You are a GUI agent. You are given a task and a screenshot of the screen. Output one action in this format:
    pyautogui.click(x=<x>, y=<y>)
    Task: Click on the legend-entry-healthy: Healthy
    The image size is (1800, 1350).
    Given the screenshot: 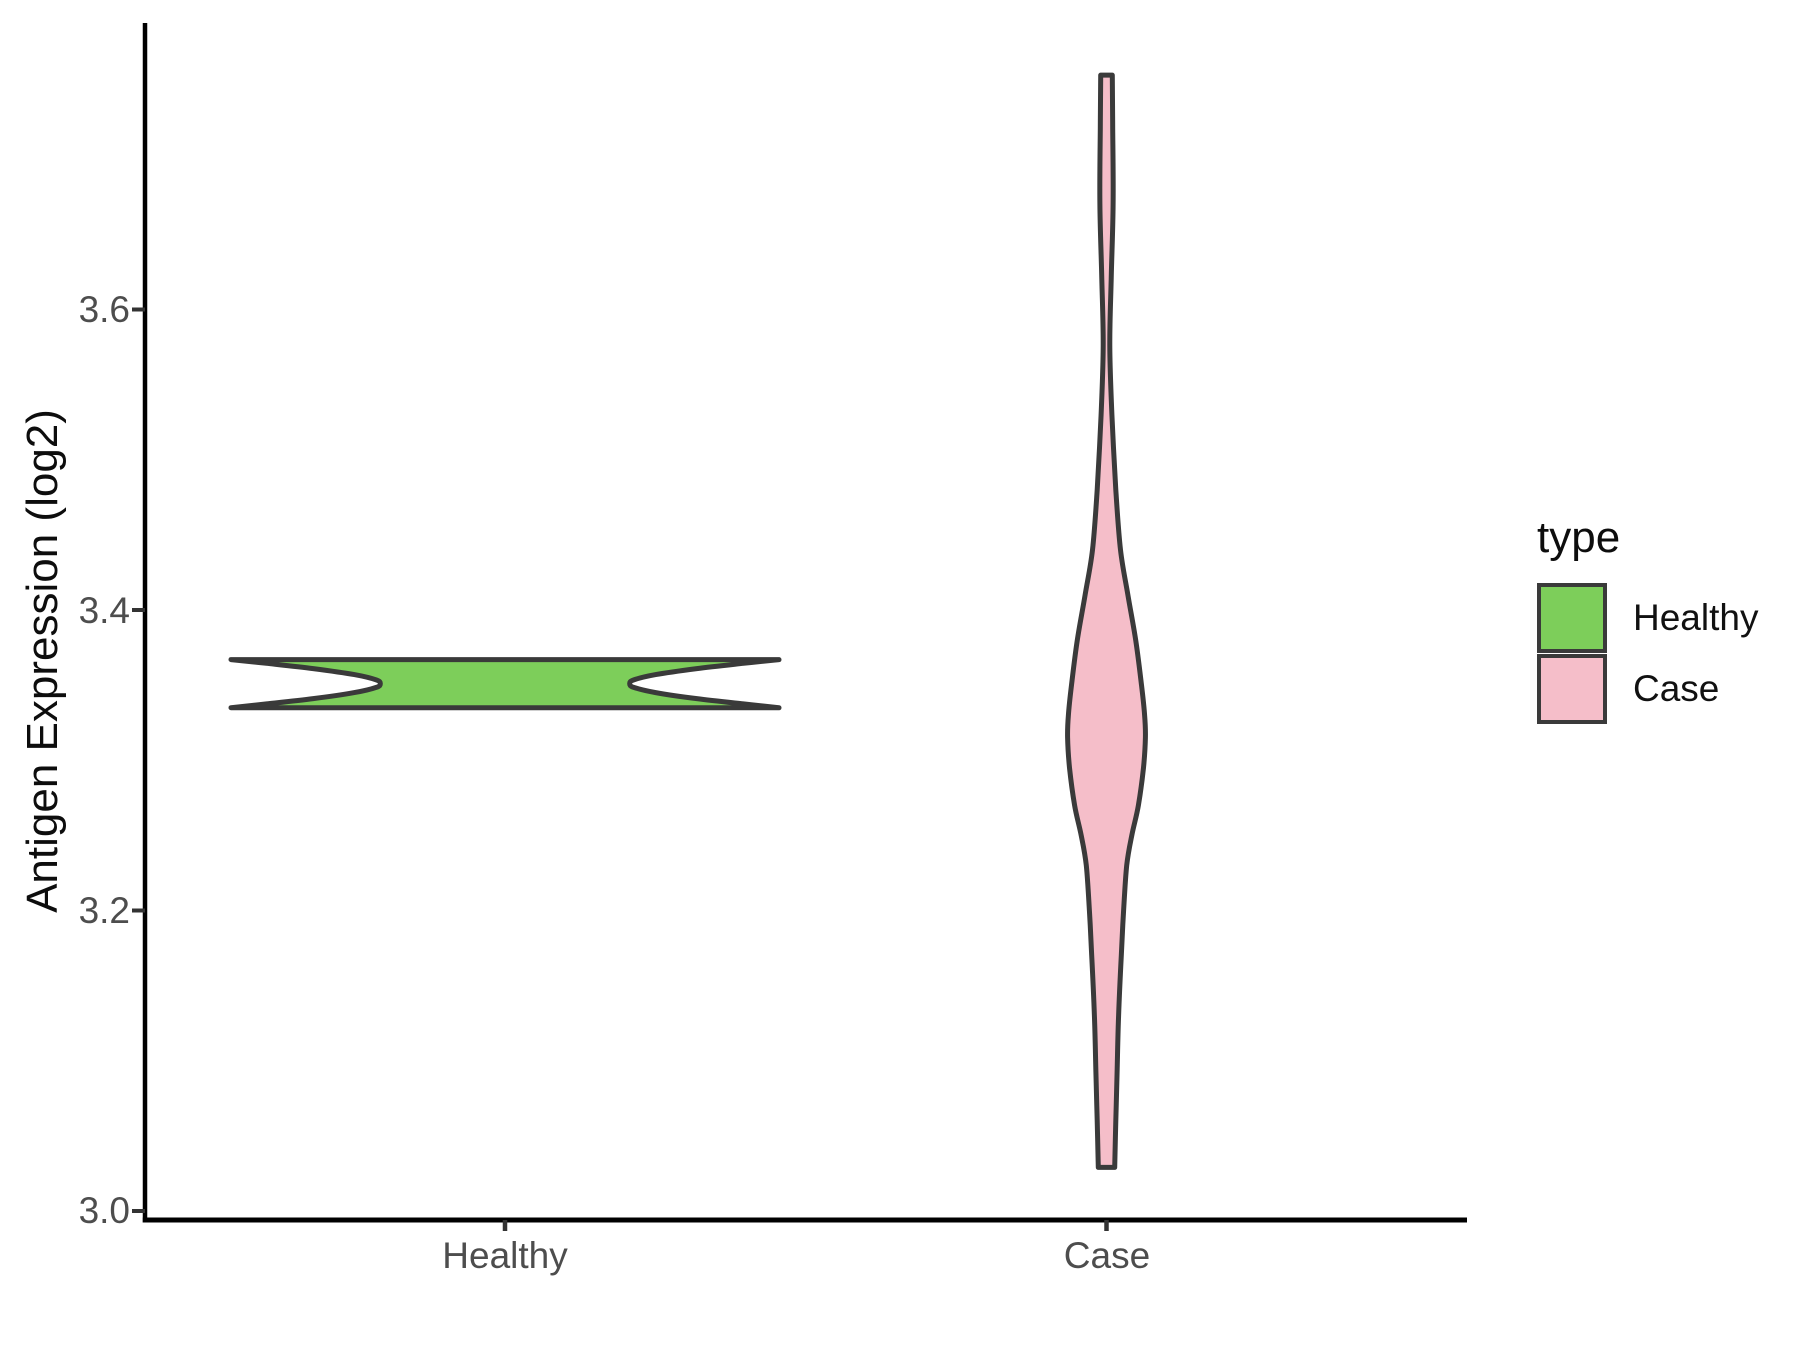 What is the action you would take?
    pyautogui.click(x=1647, y=617)
    